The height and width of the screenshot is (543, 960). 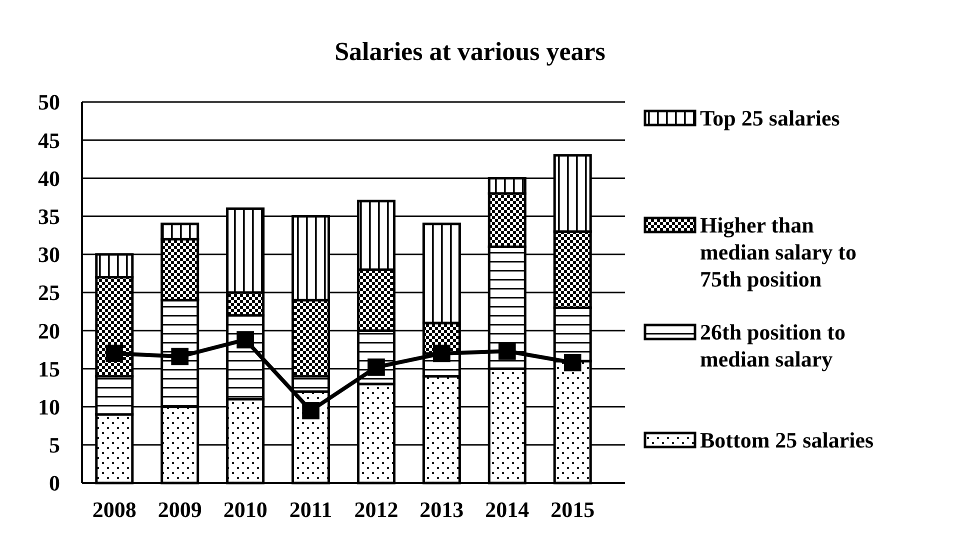 I want to click on y-tick-label: 20, so click(x=49, y=331).